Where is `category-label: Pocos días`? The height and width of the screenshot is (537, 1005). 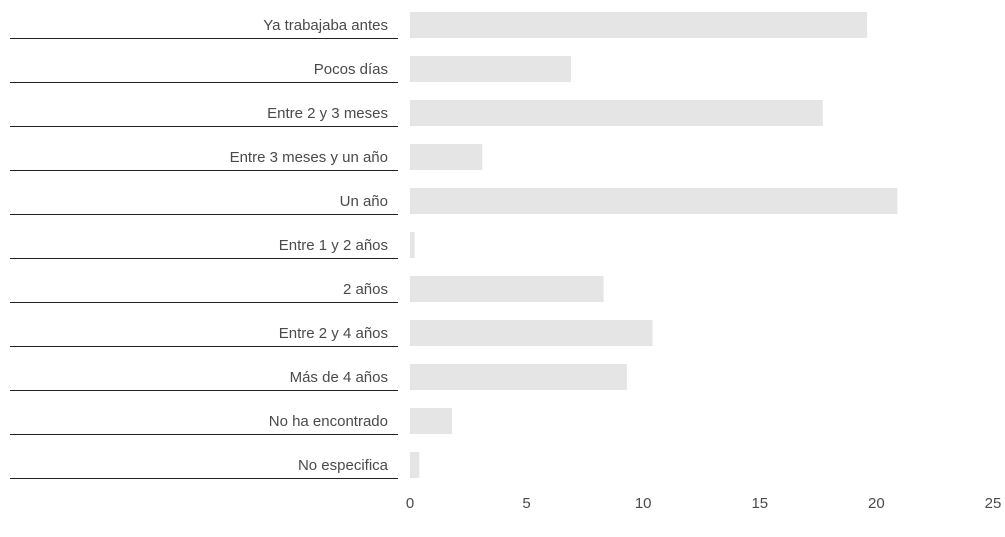 category-label: Pocos días is located at coordinates (351, 69).